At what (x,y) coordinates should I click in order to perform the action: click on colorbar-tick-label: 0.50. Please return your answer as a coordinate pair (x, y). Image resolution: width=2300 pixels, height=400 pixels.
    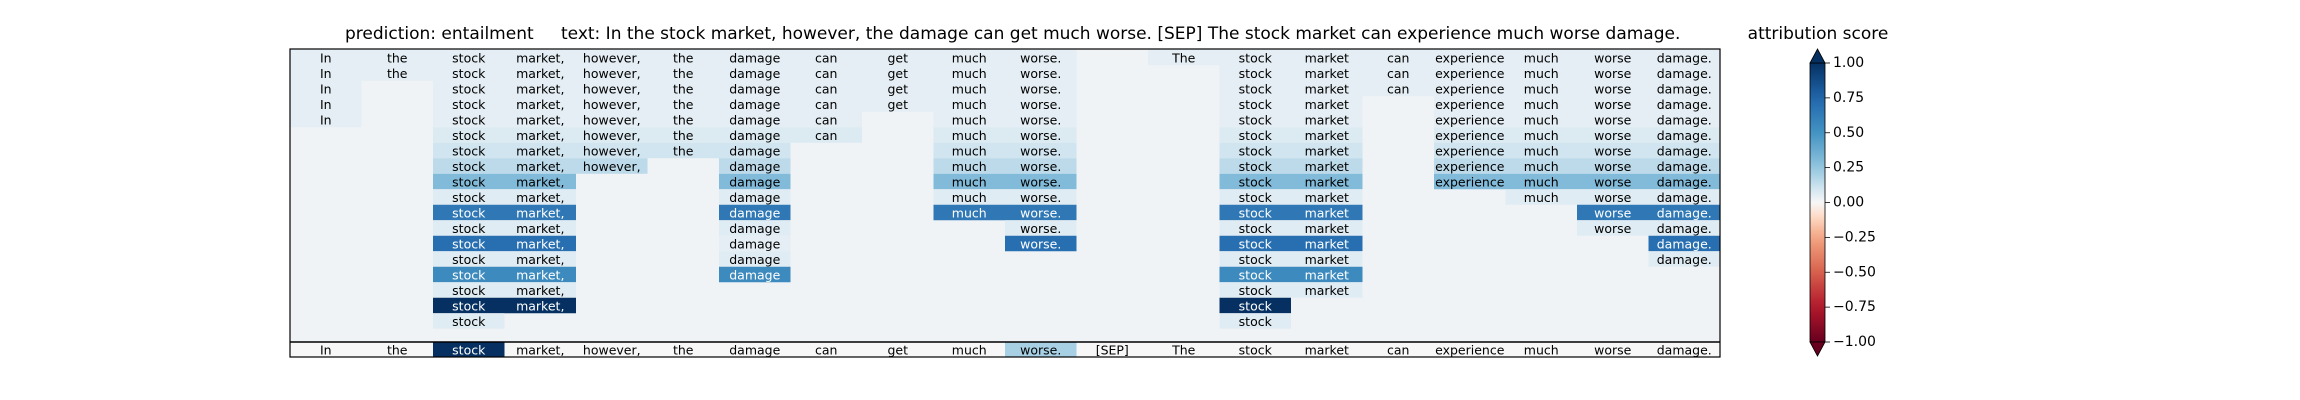
    Looking at the image, I should click on (1848, 133).